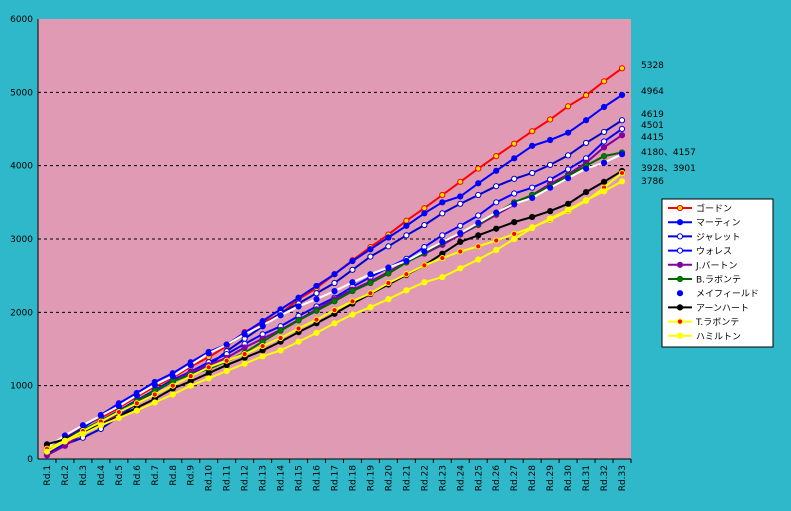  I want to click on x-tick-label: Rd.18, so click(353, 478).